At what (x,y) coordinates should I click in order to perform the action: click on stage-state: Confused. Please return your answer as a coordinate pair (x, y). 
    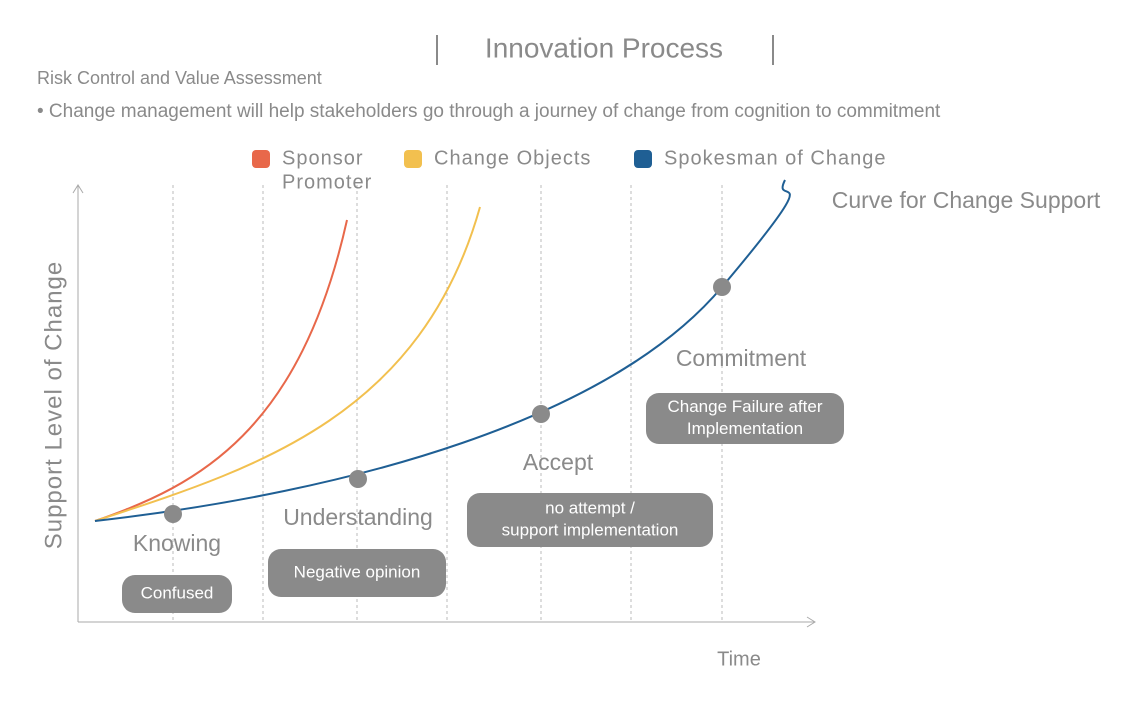
    Looking at the image, I should click on (177, 592).